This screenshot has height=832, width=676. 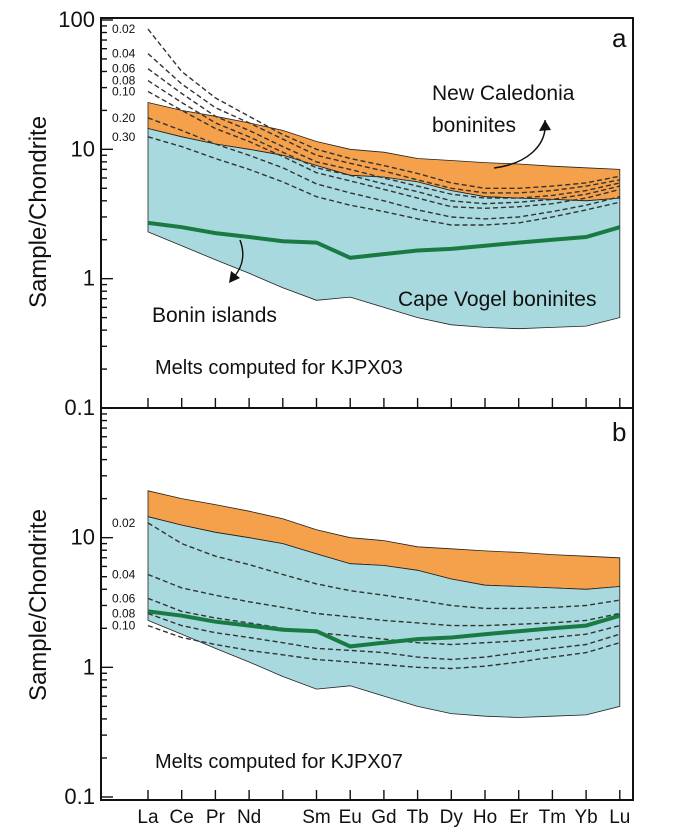 What do you see at coordinates (418, 817) in the screenshot?
I see `x-tick-label-tb: Tb` at bounding box center [418, 817].